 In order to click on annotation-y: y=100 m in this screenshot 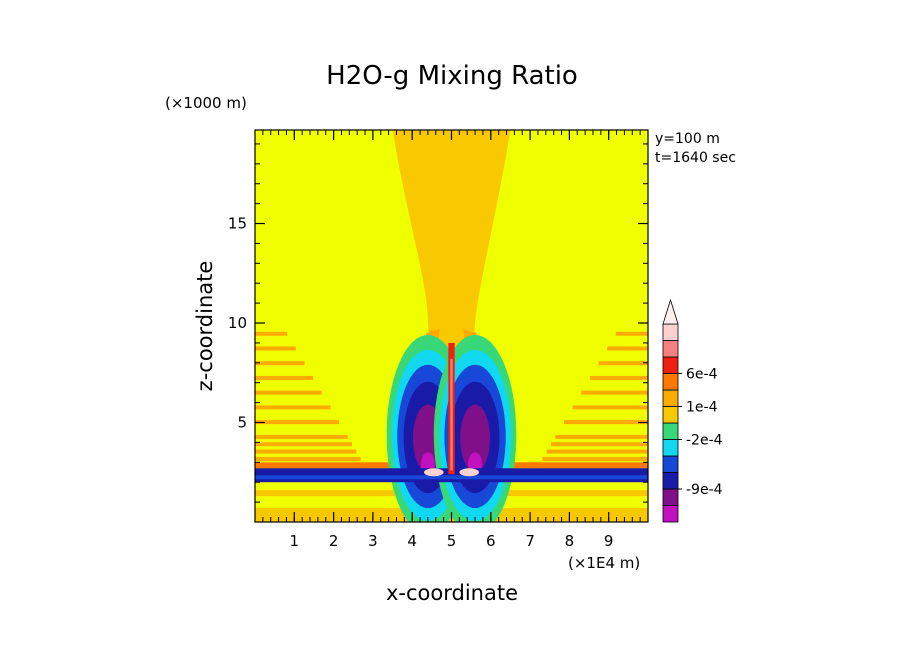, I will do `click(687, 139)`.